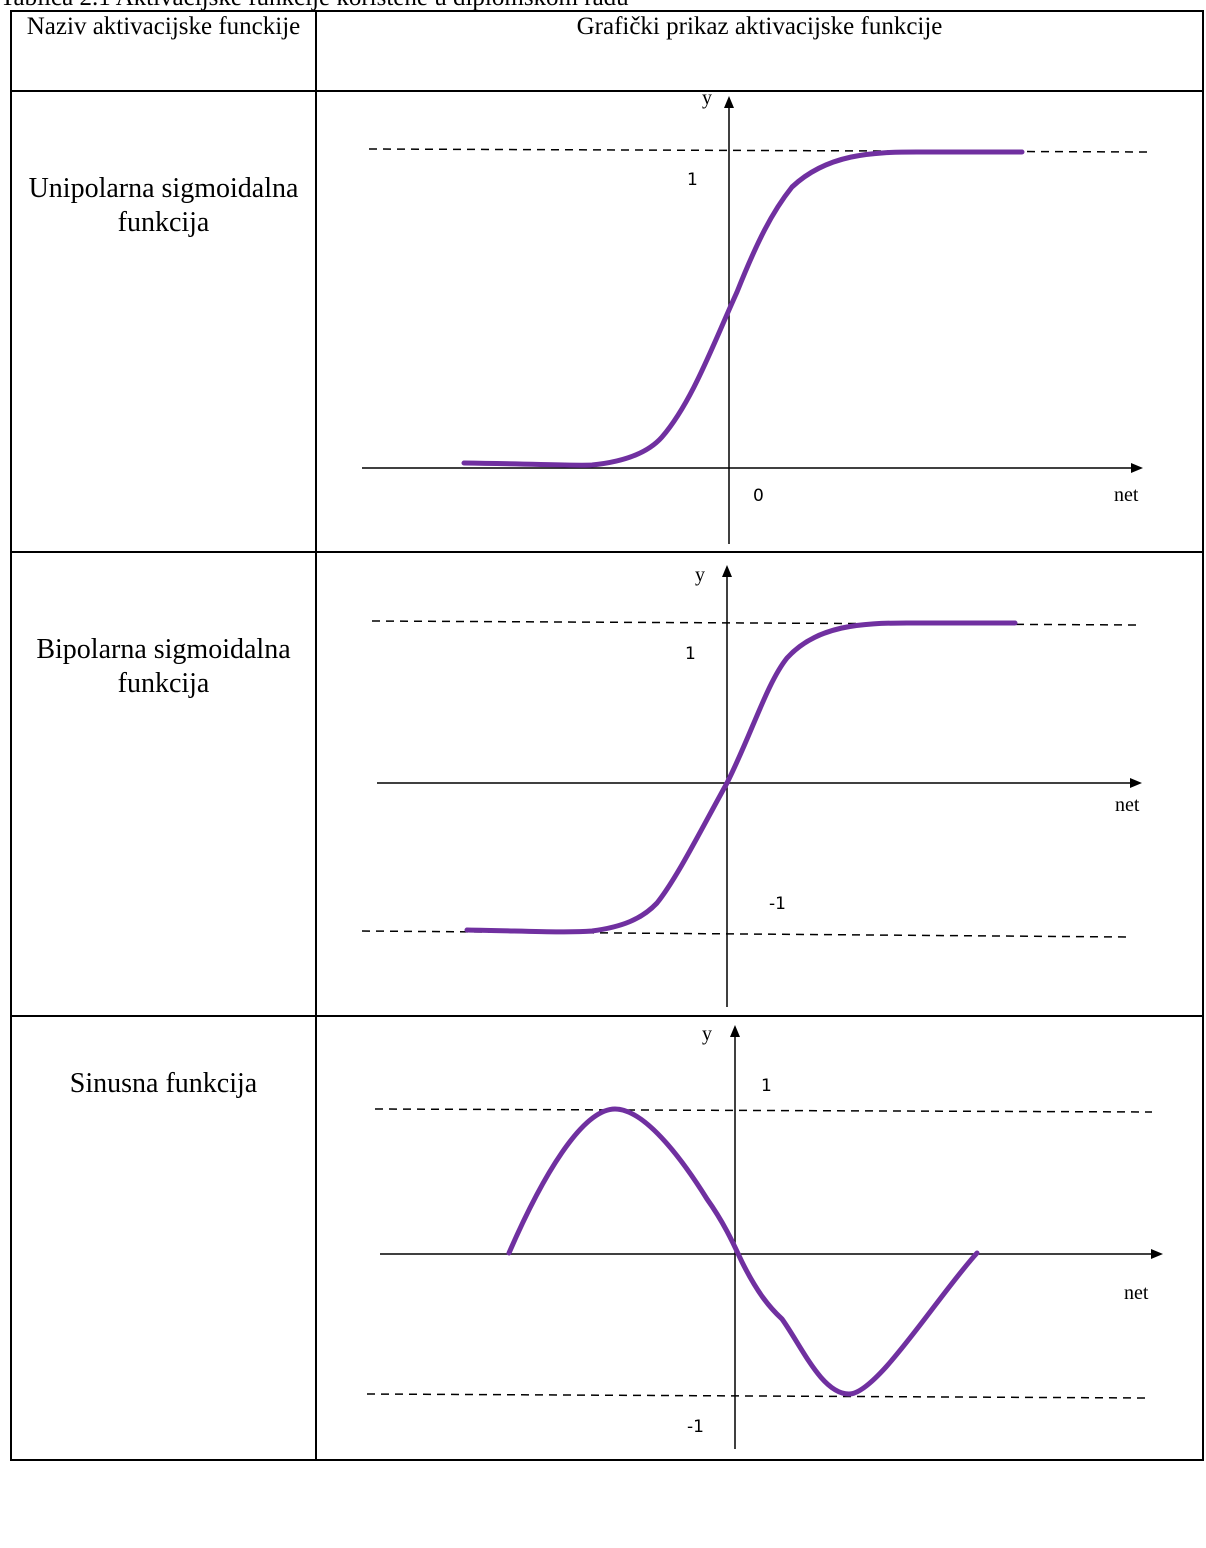 Image resolution: width=1206 pixels, height=1548 pixels. What do you see at coordinates (163, 784) in the screenshot?
I see `function-name-cell: Bipolarna sigmoidalna funkcija` at bounding box center [163, 784].